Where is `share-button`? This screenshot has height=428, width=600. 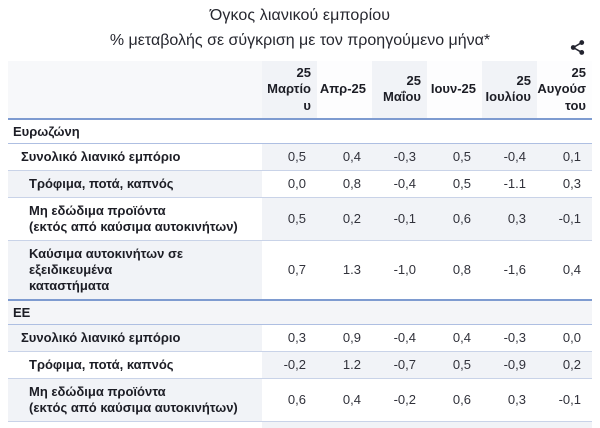
share-button is located at coordinates (577, 47).